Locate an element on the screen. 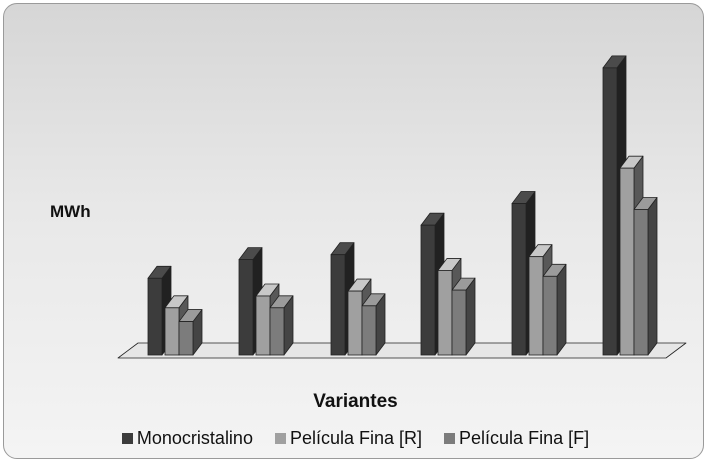 The width and height of the screenshot is (711, 466). y-axis-label: MWh is located at coordinates (70, 211).